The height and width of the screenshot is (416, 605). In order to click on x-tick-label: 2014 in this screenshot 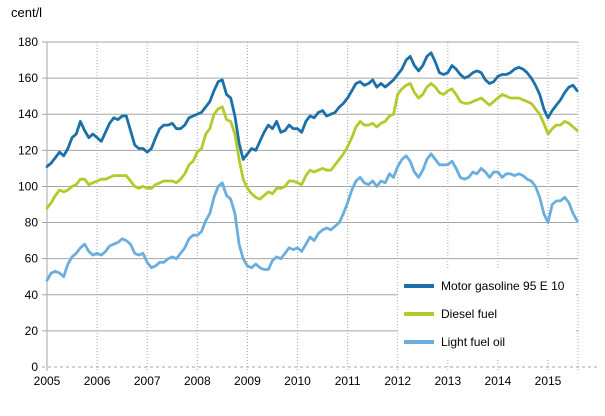, I will do `click(498, 381)`.